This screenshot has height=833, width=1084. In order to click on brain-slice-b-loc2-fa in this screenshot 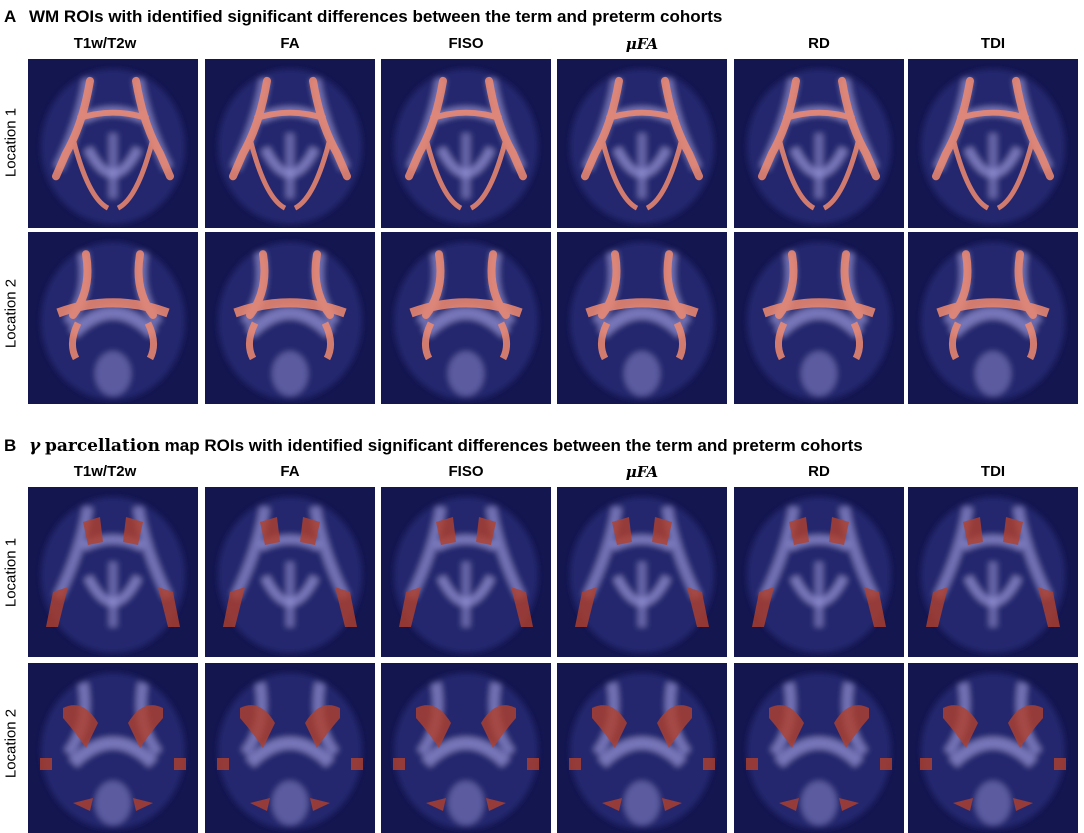, I will do `click(290, 748)`.